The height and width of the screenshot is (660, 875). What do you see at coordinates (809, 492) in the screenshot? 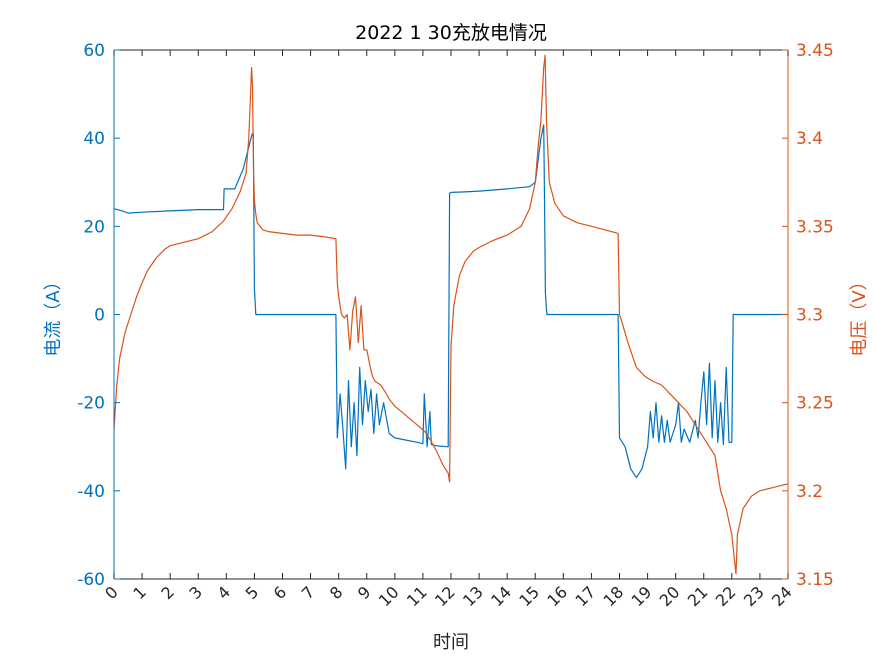
I see `y-right-tick-label: 3.2` at bounding box center [809, 492].